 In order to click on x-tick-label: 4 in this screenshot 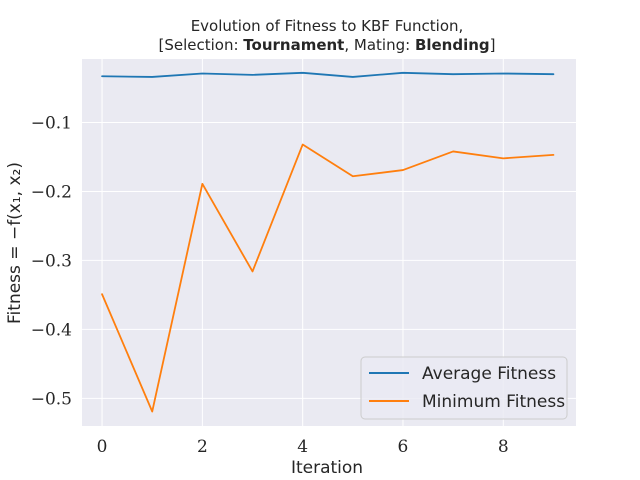, I will do `click(302, 447)`.